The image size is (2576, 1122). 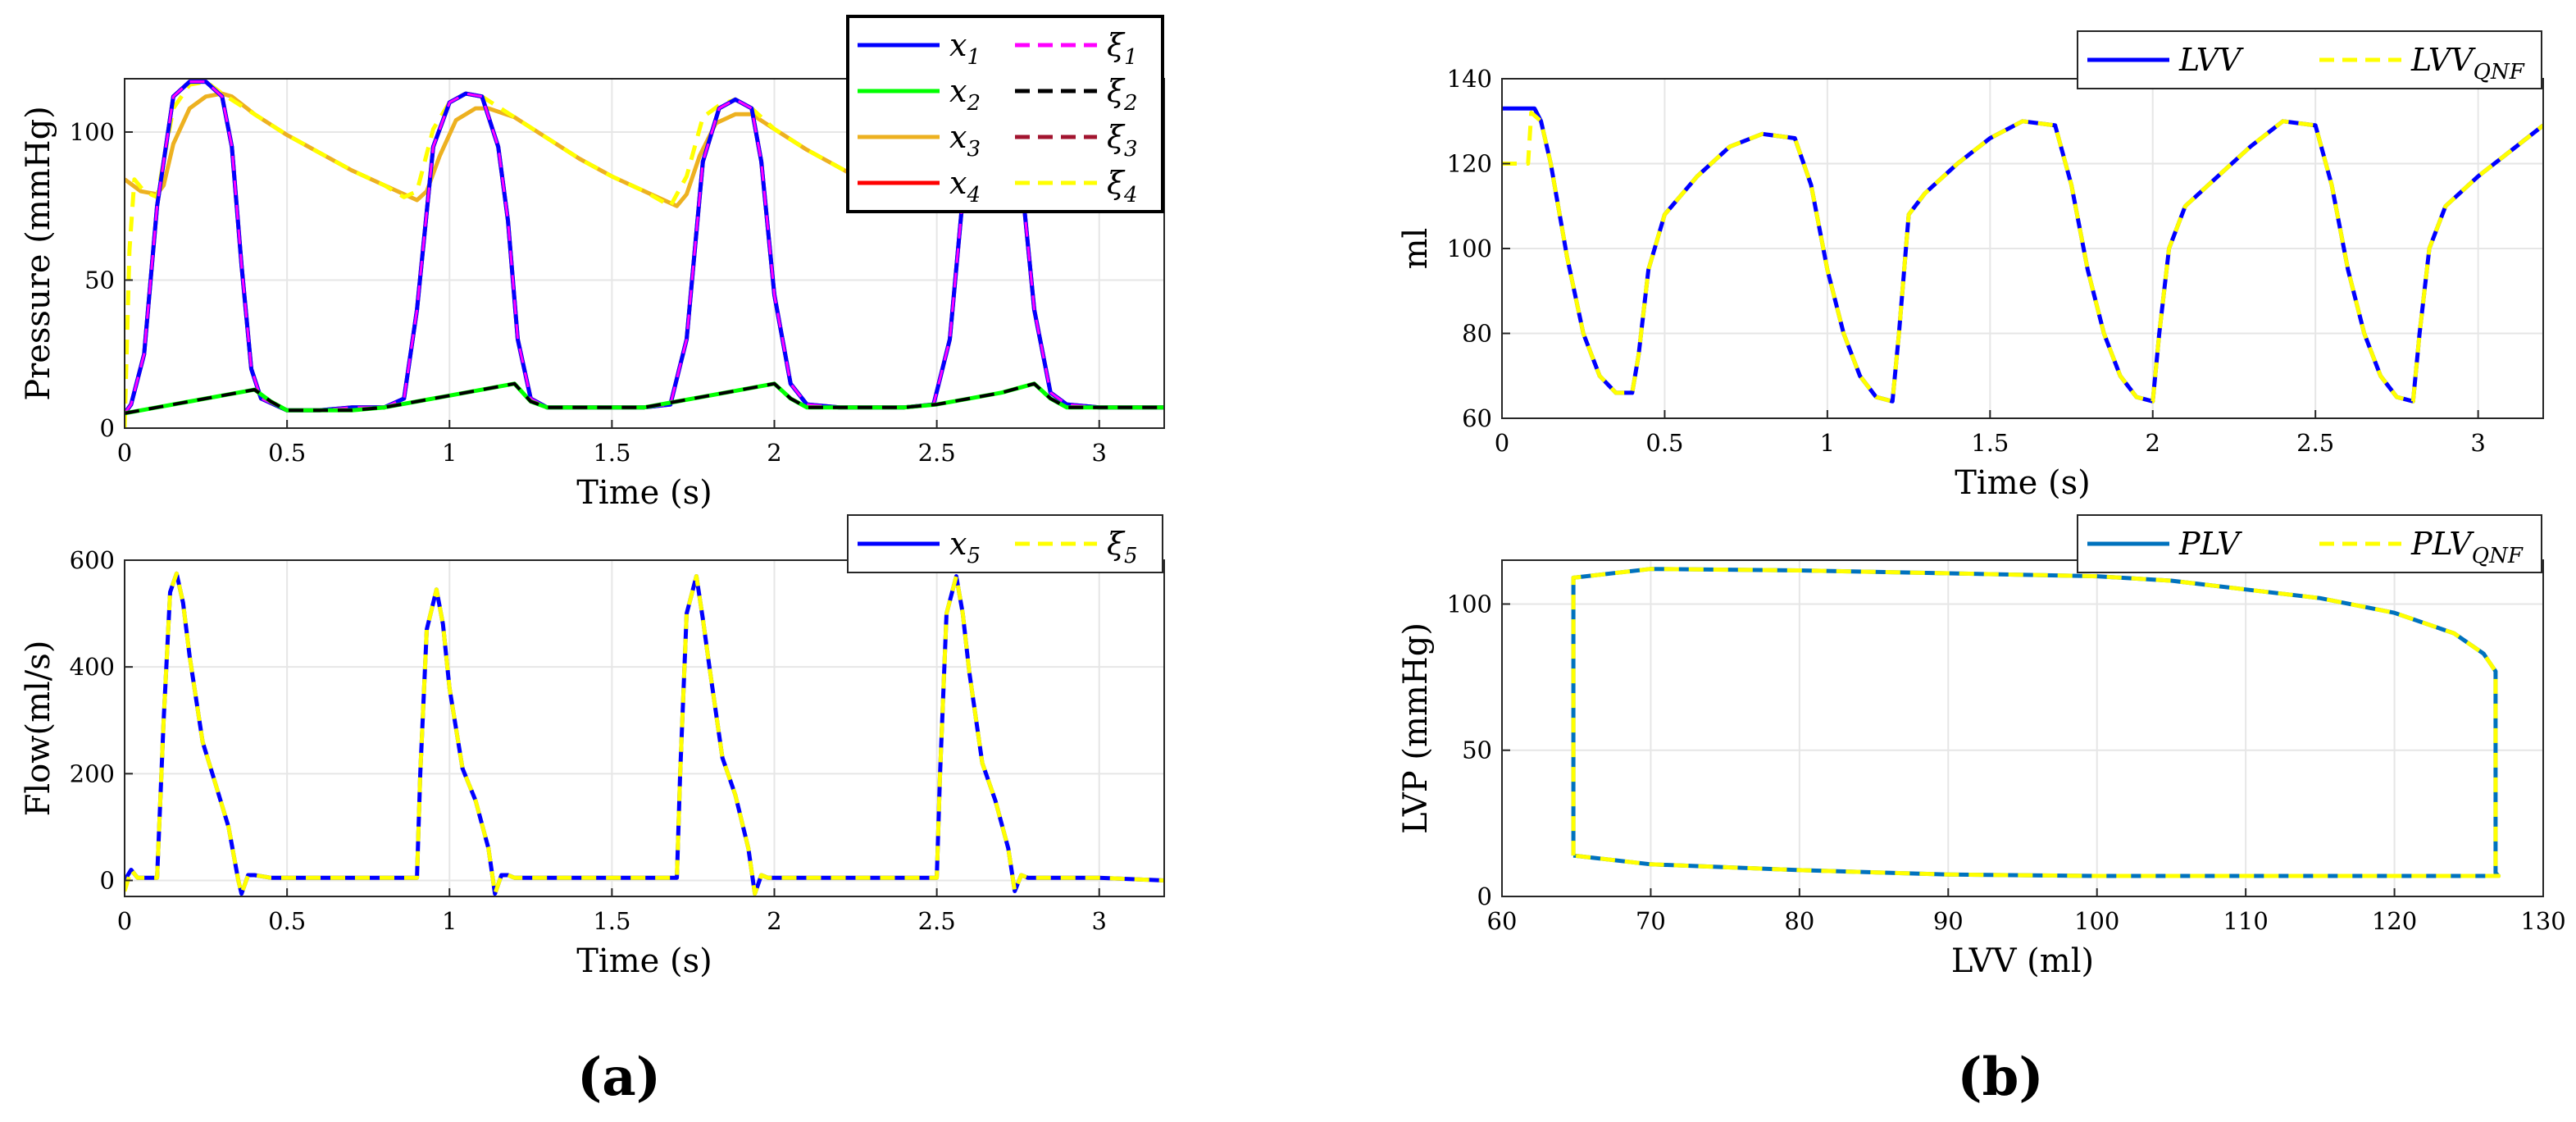 What do you see at coordinates (2309, 543) in the screenshot?
I see `legend: PLV PLVQNF` at bounding box center [2309, 543].